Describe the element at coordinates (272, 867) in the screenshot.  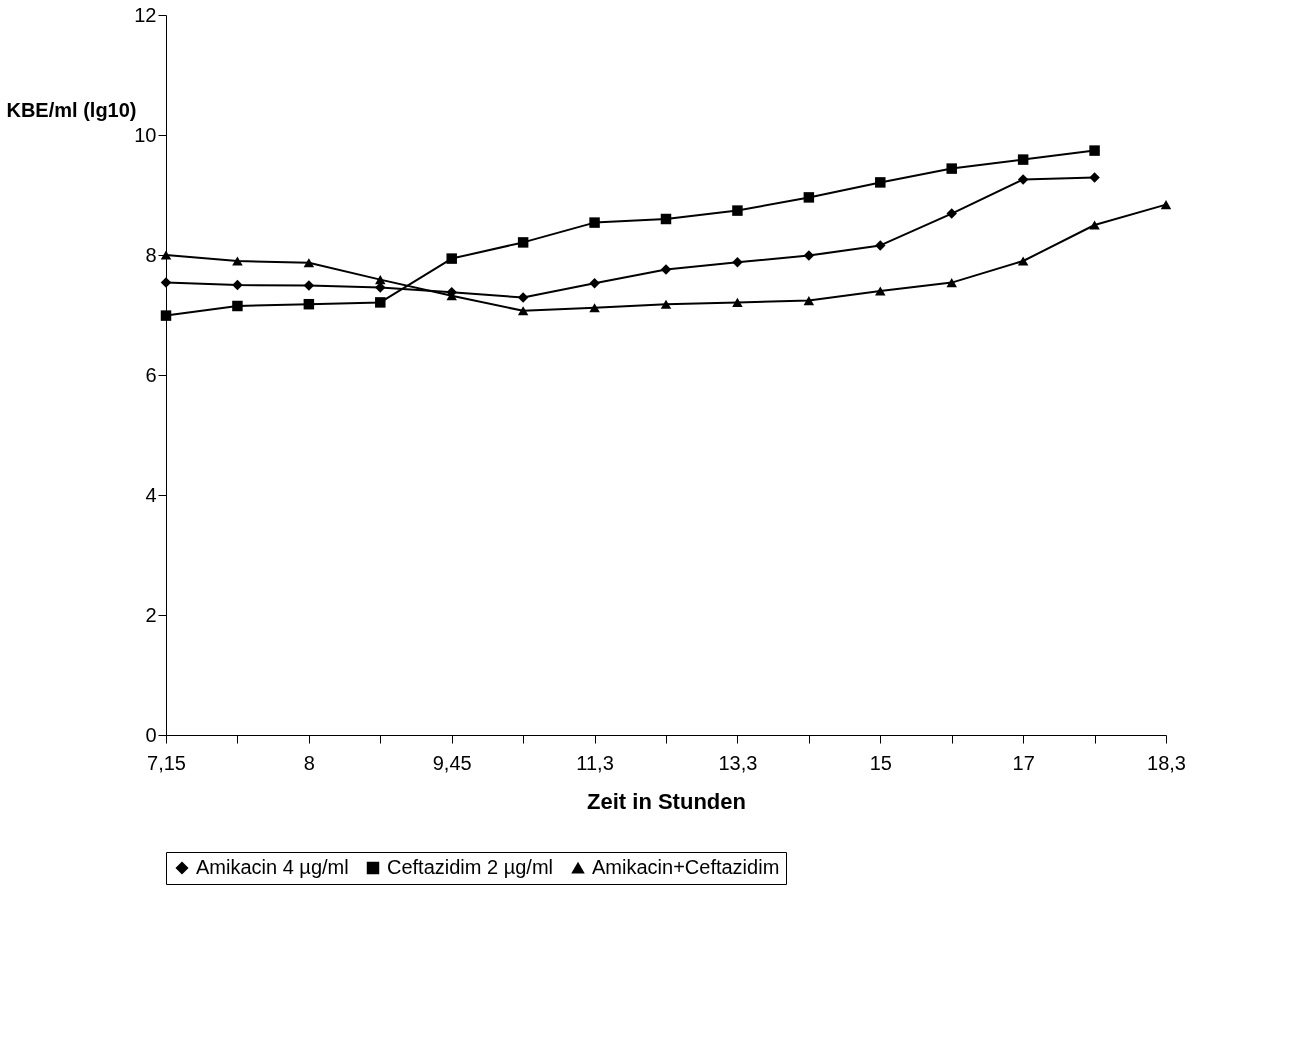
I see `legend-label: Amikacin 4 µg/ml` at that location.